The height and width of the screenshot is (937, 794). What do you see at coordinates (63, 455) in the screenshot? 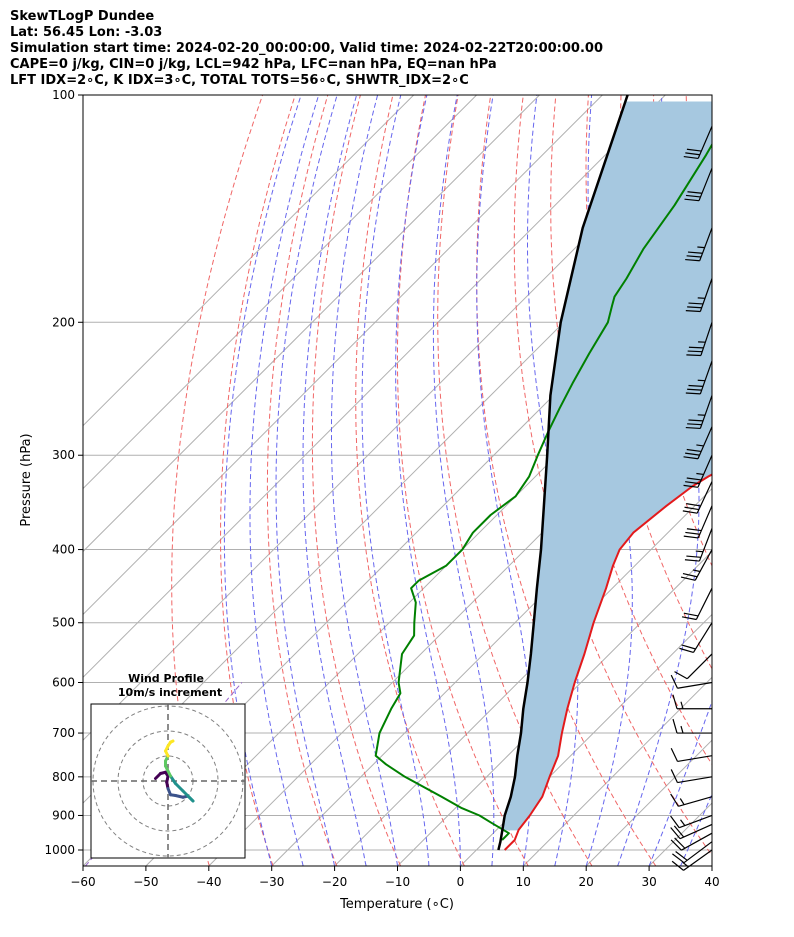
I see `y-tick-label: 300` at bounding box center [63, 455].